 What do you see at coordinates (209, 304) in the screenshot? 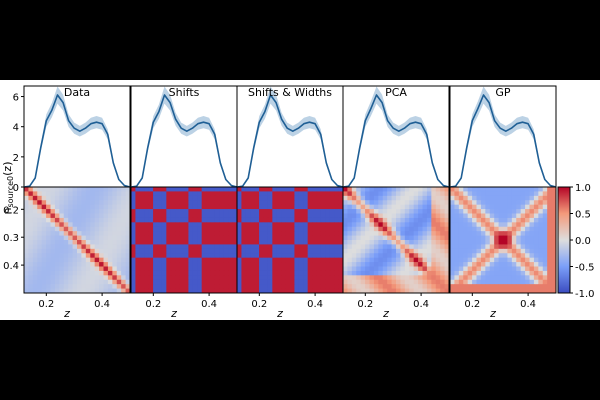
I see `x-tick-label: 0.4` at bounding box center [209, 304].